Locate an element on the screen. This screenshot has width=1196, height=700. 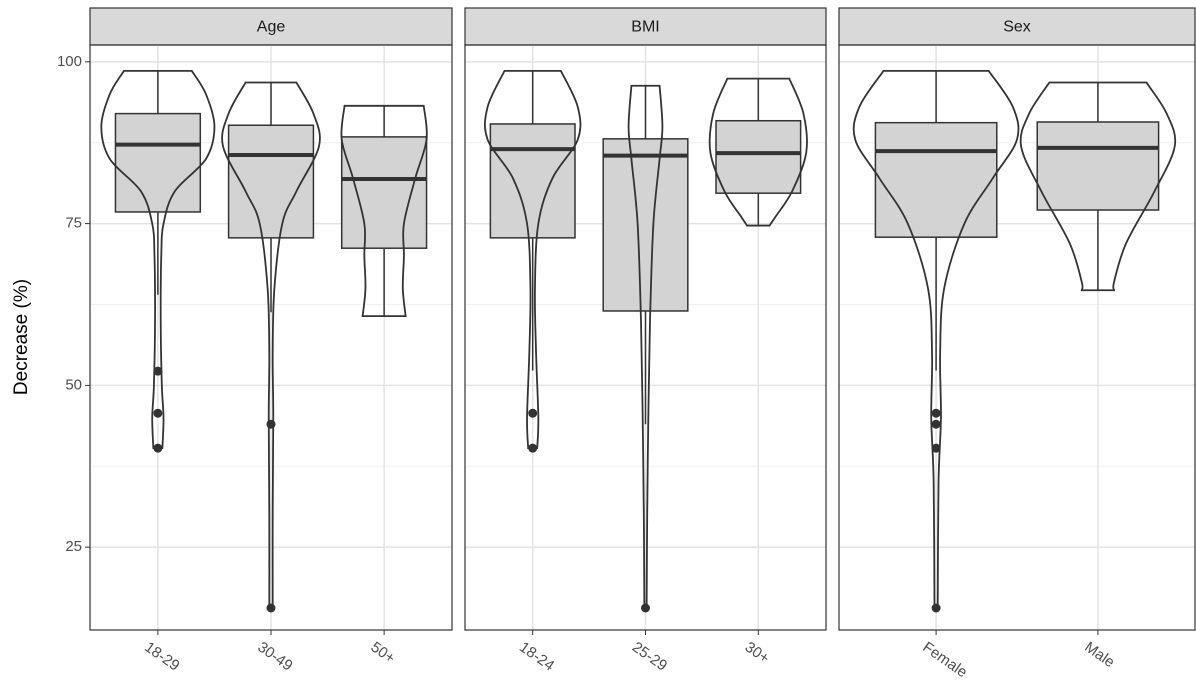
y-tick-label: 50 is located at coordinates (73, 384).